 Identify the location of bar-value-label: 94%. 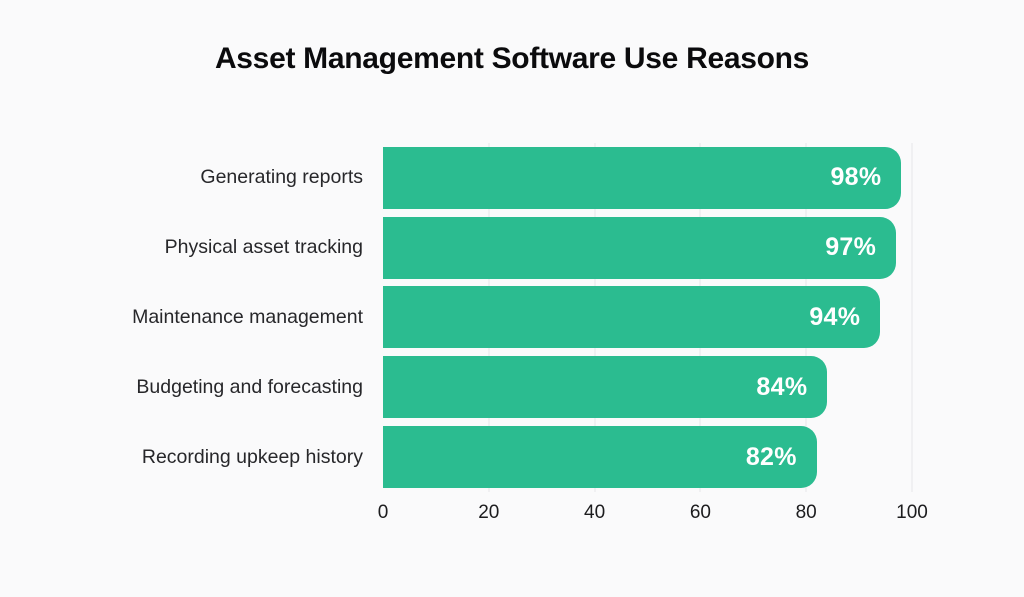
(835, 316).